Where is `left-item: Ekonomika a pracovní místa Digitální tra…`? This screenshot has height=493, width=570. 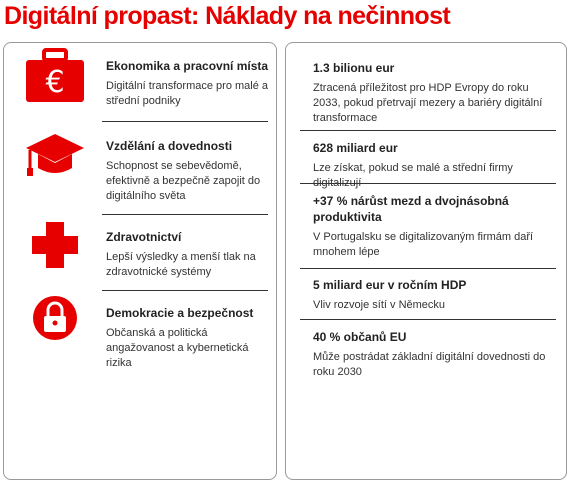 left-item: Ekonomika a pracovní místa Digitální tra… is located at coordinates (188, 83).